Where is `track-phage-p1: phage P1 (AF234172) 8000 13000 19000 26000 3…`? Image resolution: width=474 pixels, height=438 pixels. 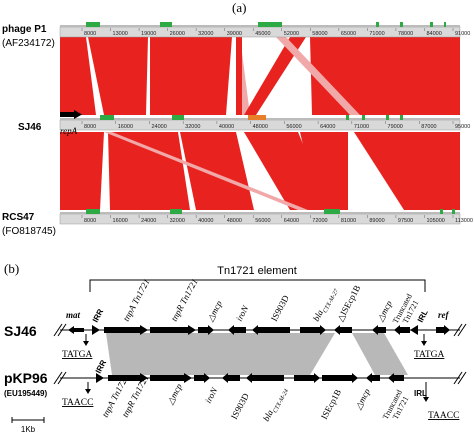
track-phage-p1: phage P1 (AF234172) 8000 13000 19000 26000 3… is located at coordinates (236, 35).